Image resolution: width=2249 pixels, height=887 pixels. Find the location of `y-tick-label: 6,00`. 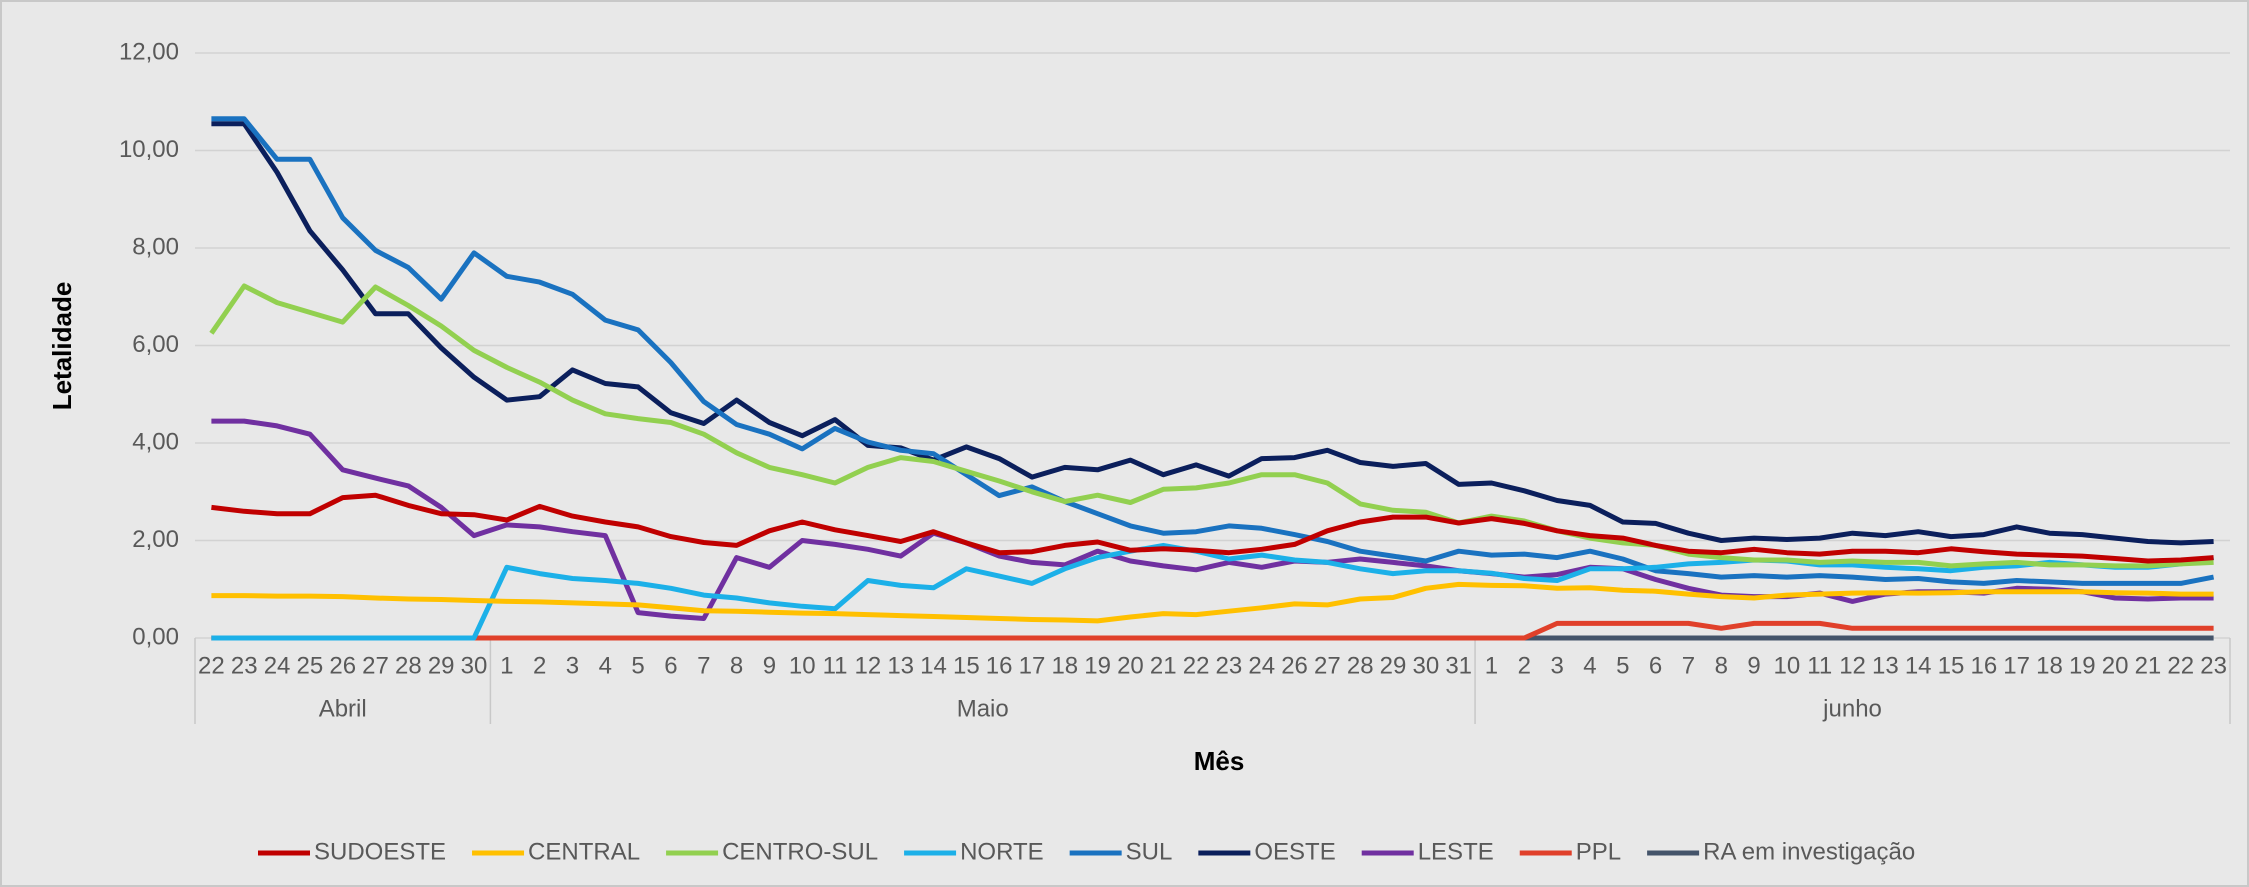

y-tick-label: 6,00 is located at coordinates (155, 344).